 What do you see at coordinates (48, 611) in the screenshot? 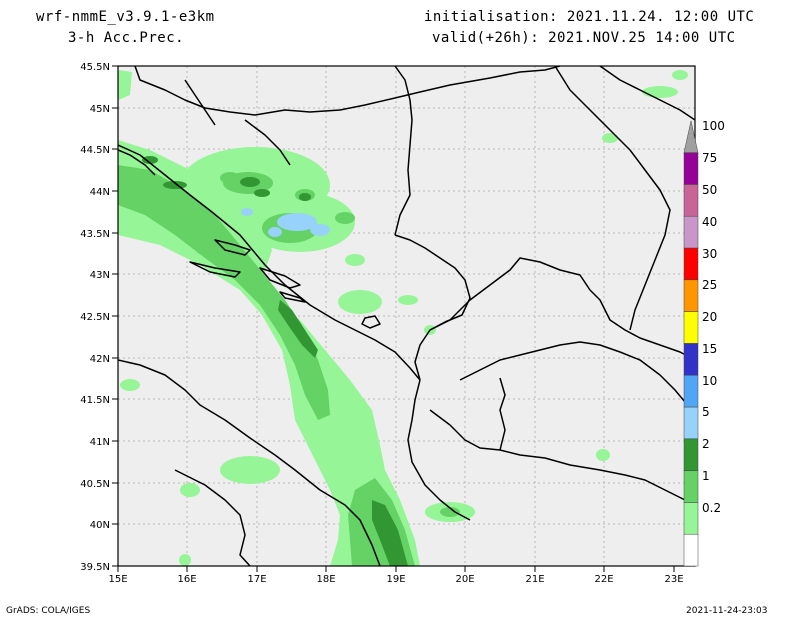
I see `credit: GrADS: COLA/IGES` at bounding box center [48, 611].